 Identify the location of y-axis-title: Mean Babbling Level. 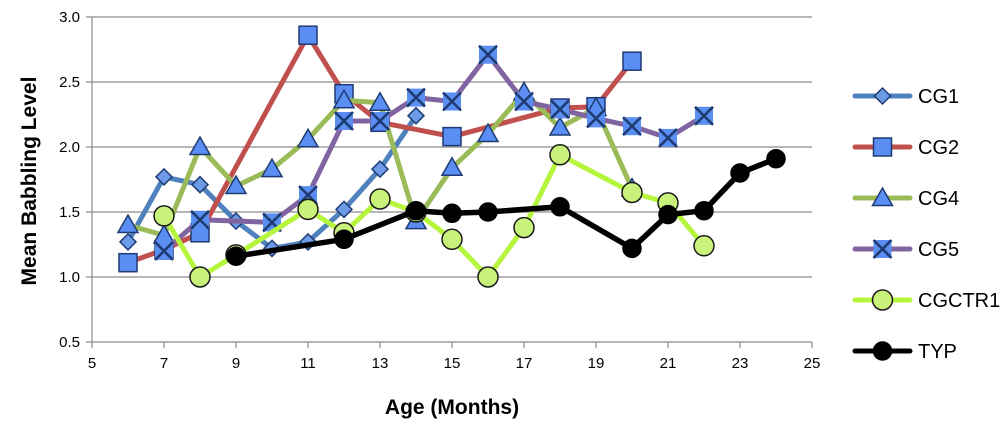
(29, 181).